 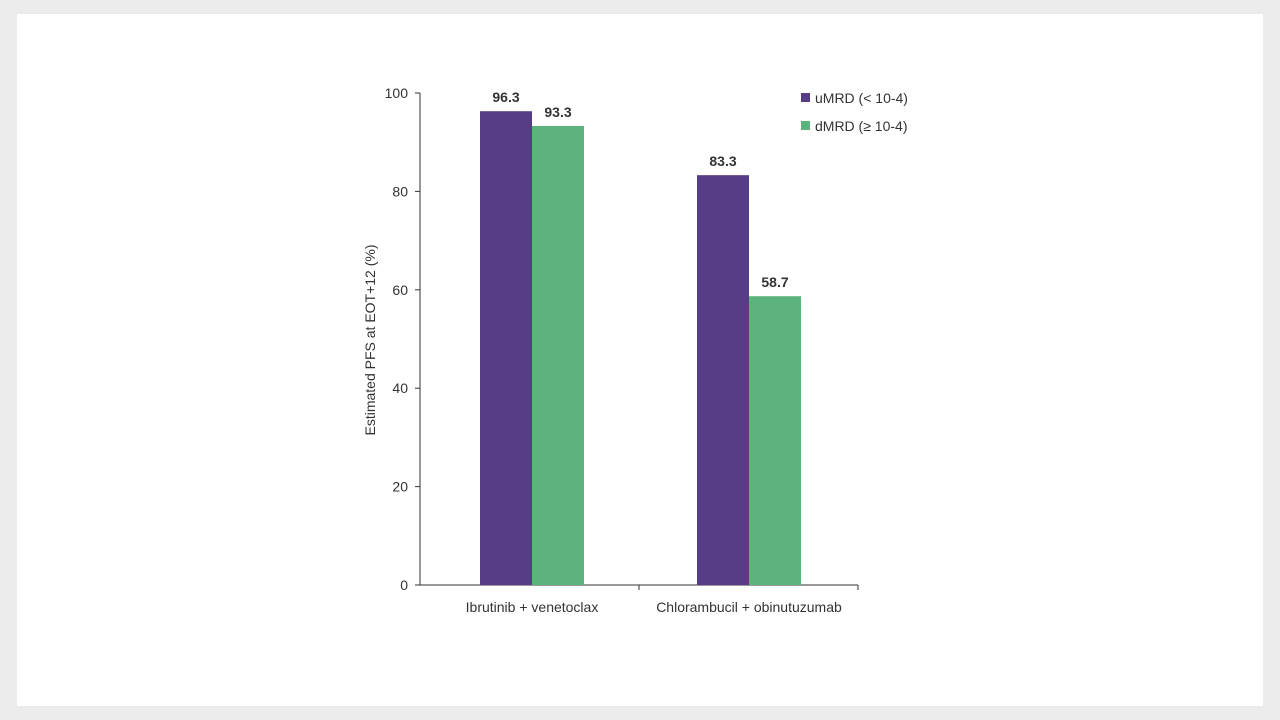 I want to click on y-tick-label: 80, so click(x=400, y=191).